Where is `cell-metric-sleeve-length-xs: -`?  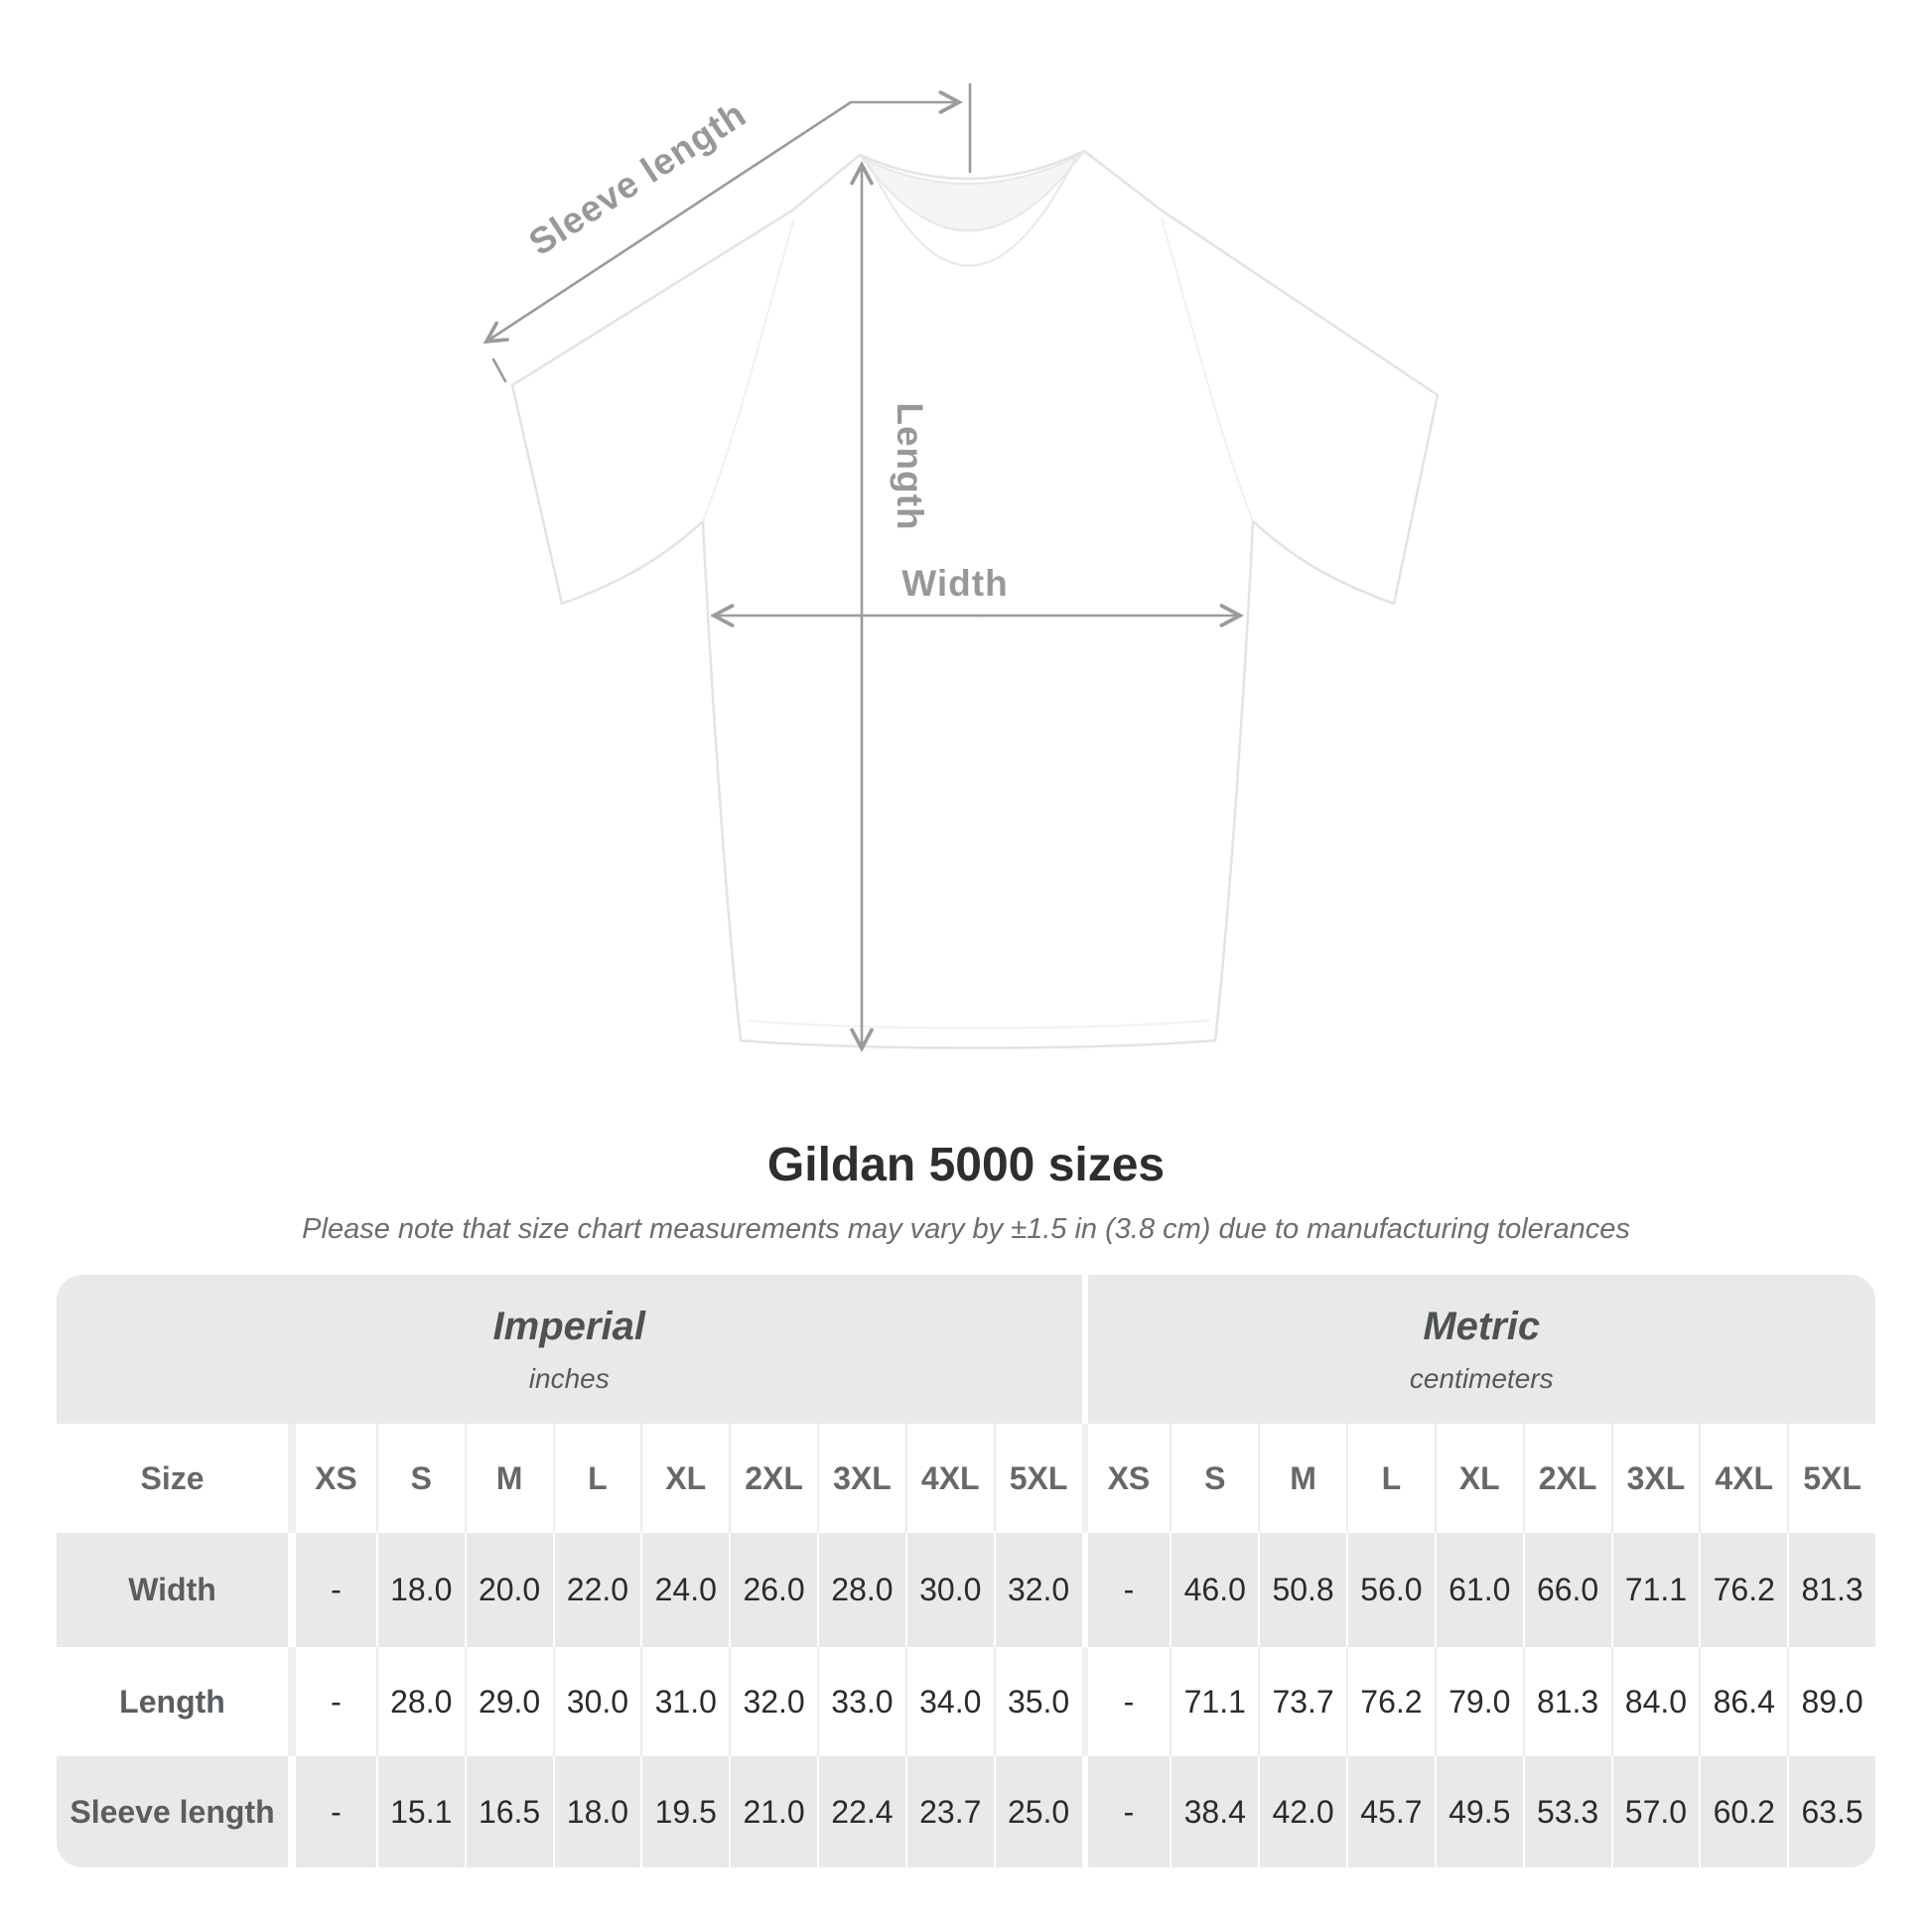
cell-metric-sleeve-length-xs: - is located at coordinates (1126, 1812).